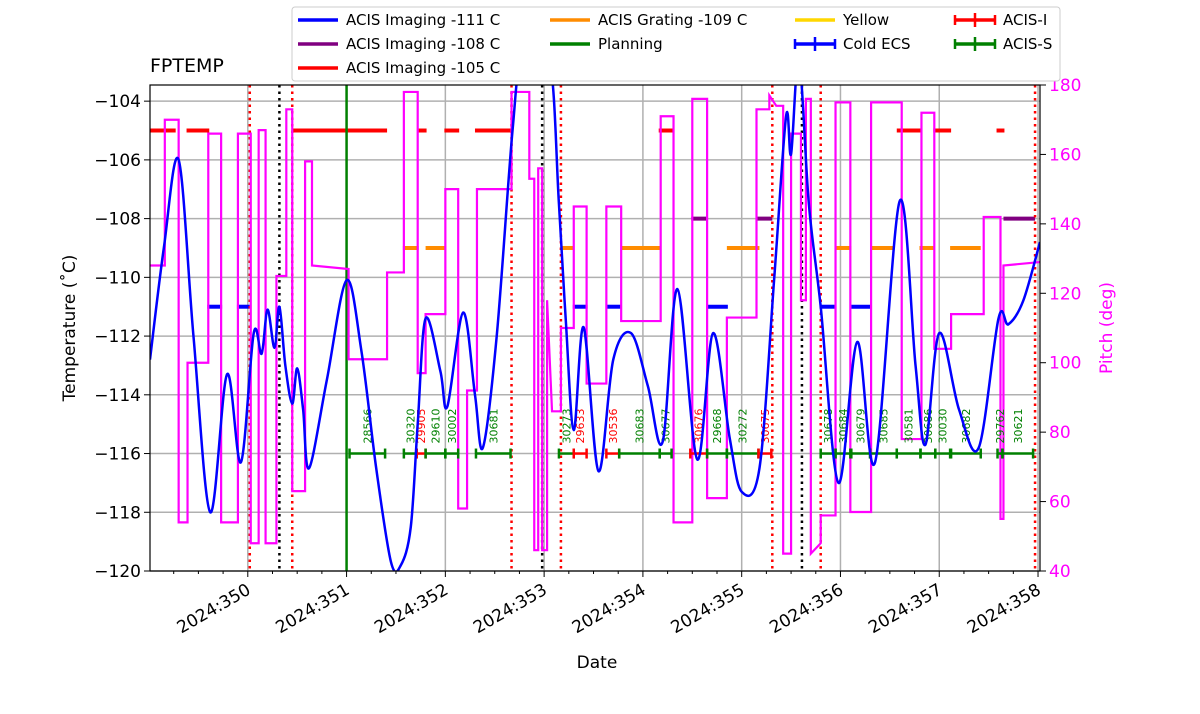 Image resolution: width=1200 pixels, height=714 pixels. Describe the element at coordinates (865, 20) in the screenshot. I see `legend-label: Yellow` at that location.